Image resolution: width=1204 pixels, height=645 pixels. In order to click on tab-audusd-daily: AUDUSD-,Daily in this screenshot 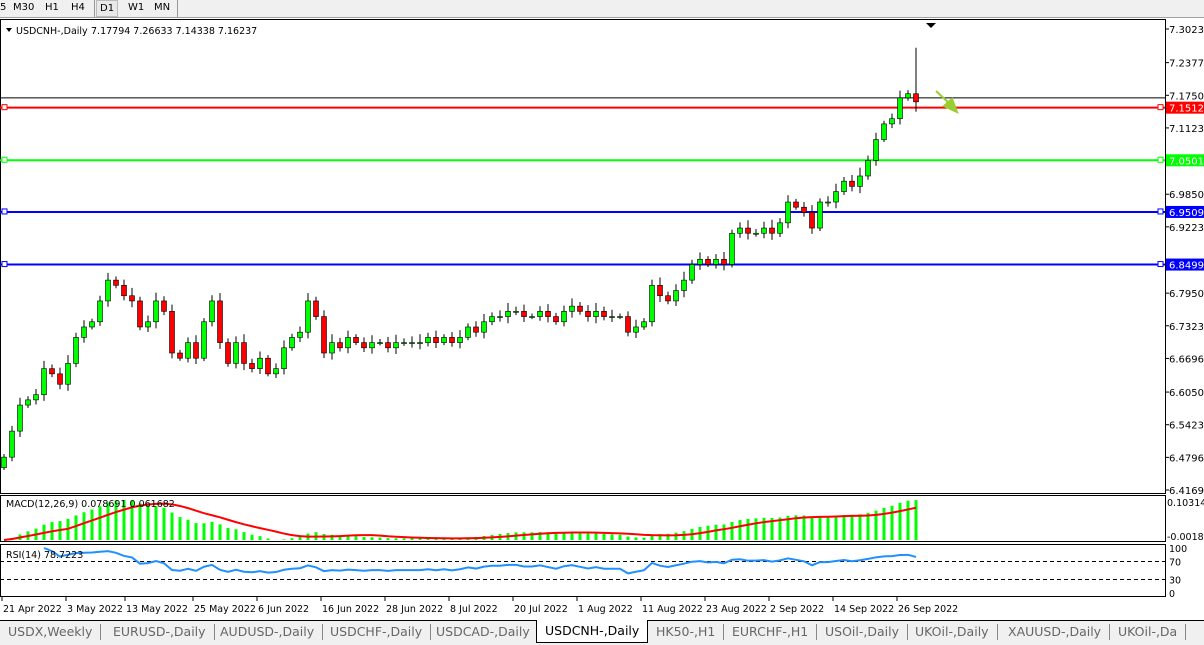, I will do `click(267, 632)`.